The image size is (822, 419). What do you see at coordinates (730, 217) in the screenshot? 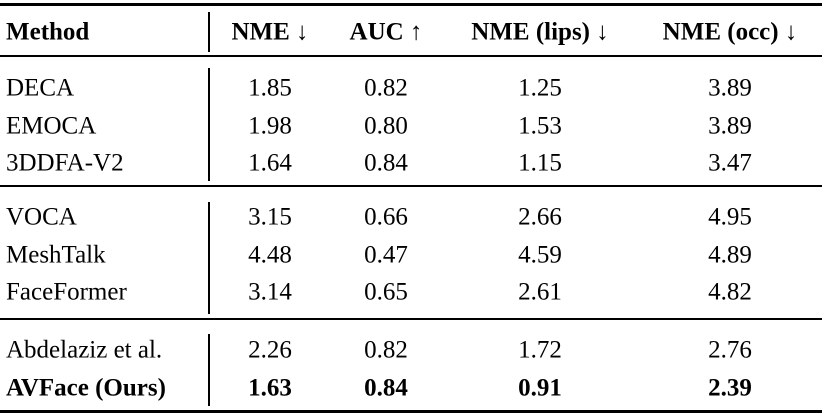
I see `value-cell: 4.95` at bounding box center [730, 217].